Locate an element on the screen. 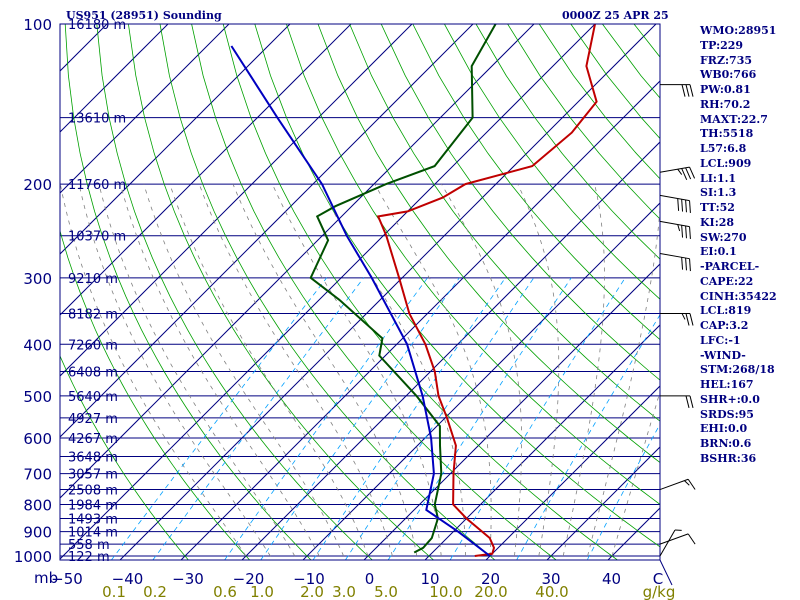 This screenshot has width=800, height=600. pressure-tick-label: 100 is located at coordinates (37, 25).